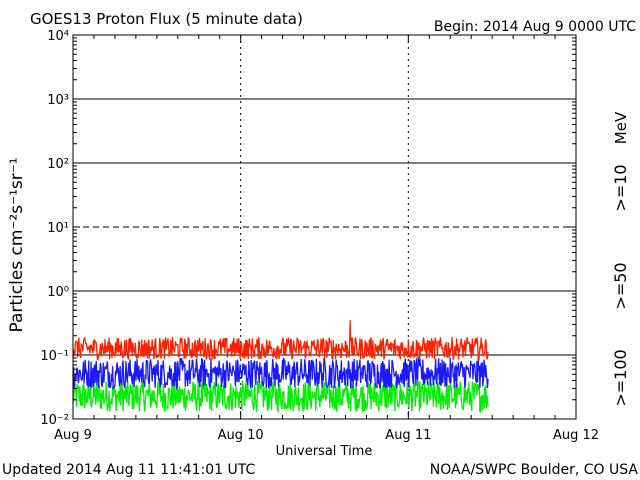 This screenshot has height=480, width=640. I want to click on series-layer, so click(280, 367).